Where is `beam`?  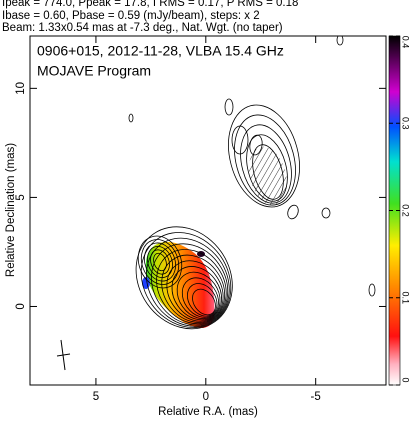 beam is located at coordinates (63, 355).